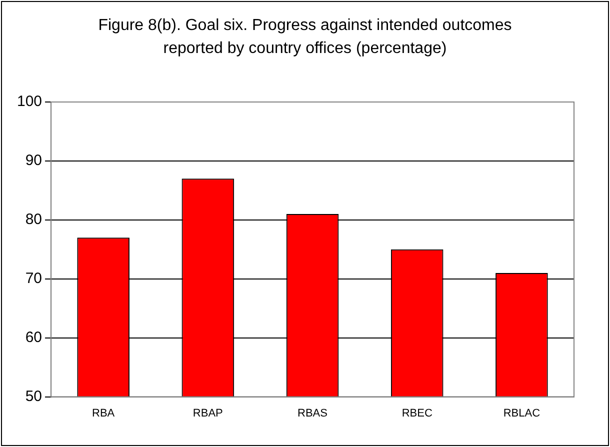  I want to click on y-tick-label: 80, so click(33, 219).